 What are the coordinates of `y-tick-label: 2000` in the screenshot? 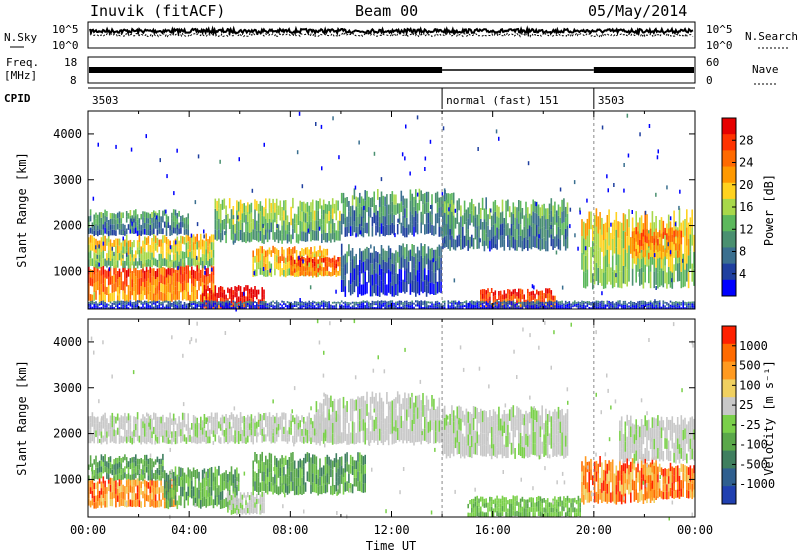 It's located at (67, 226).